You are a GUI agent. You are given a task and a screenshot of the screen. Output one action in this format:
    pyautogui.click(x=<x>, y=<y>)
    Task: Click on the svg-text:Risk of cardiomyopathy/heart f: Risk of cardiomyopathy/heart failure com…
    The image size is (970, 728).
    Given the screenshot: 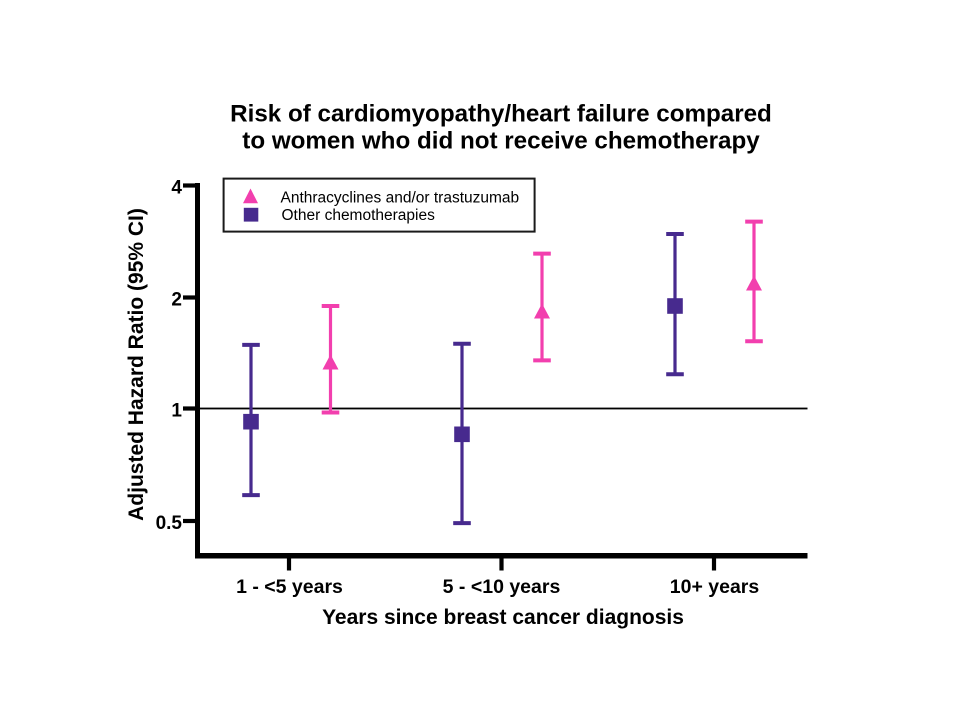 What is the action you would take?
    pyautogui.click(x=501, y=113)
    